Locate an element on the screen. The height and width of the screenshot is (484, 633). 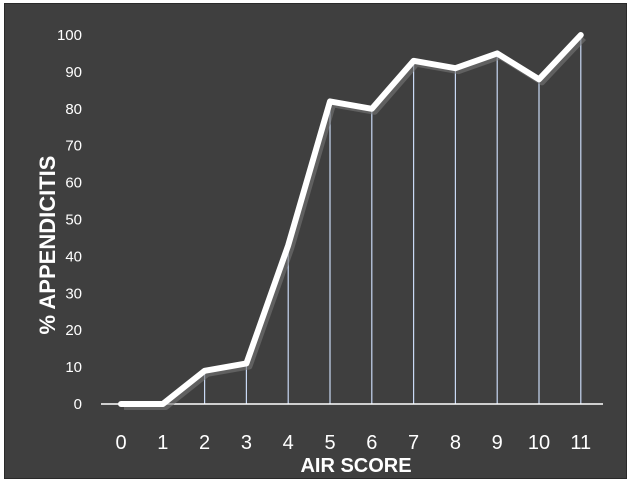
x-axis-tick-labels: 0 1 2 3 4 5 6 7 8 9 10 11 is located at coordinates (353, 443).